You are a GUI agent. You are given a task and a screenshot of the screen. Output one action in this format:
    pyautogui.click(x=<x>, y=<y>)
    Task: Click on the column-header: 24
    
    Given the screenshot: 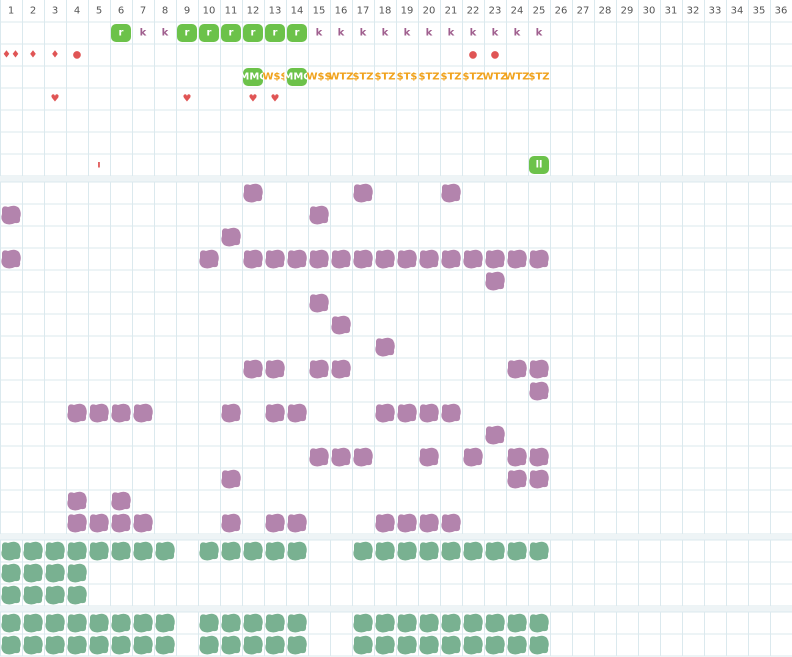 What is the action you would take?
    pyautogui.click(x=517, y=11)
    